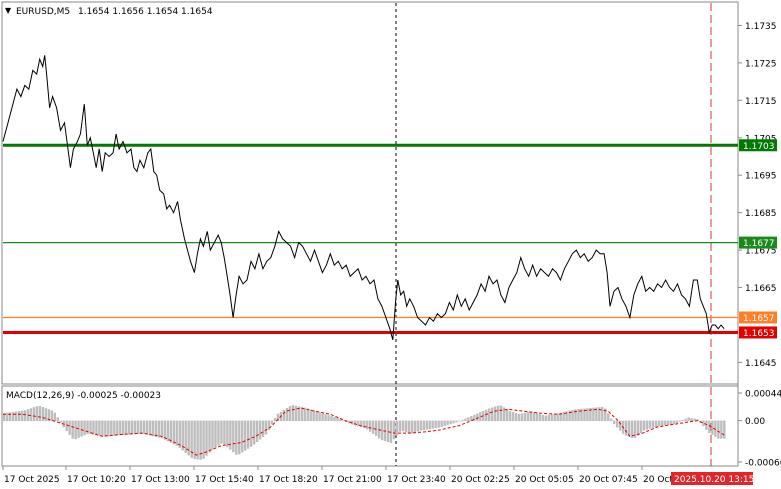 The width and height of the screenshot is (781, 489). I want to click on macd-pane, so click(364, 432).